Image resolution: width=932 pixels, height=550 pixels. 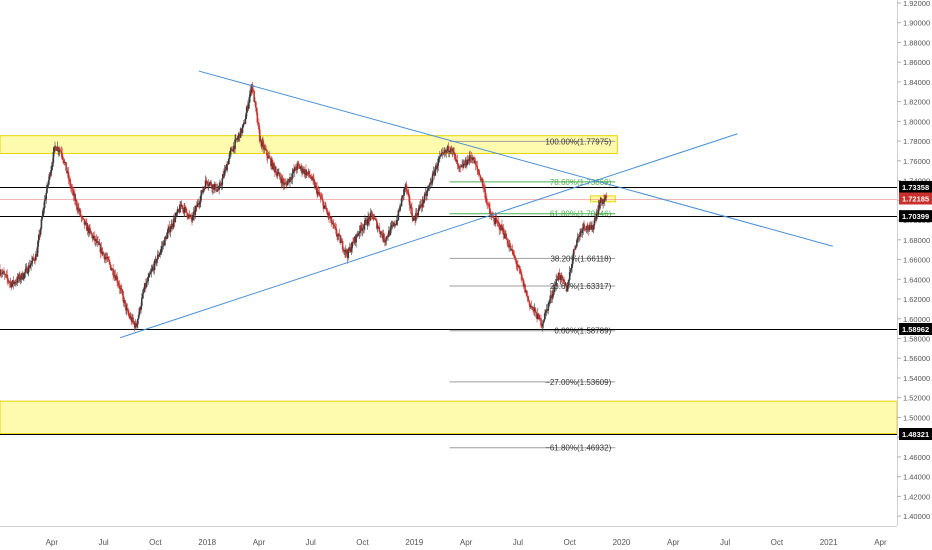 I want to click on price-tick-label: 1.52000, so click(x=916, y=398).